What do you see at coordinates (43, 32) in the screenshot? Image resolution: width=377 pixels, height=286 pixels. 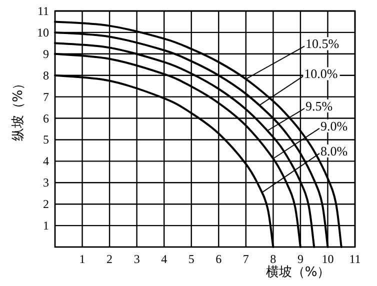 I see `y-tick-label: 10` at bounding box center [43, 32].